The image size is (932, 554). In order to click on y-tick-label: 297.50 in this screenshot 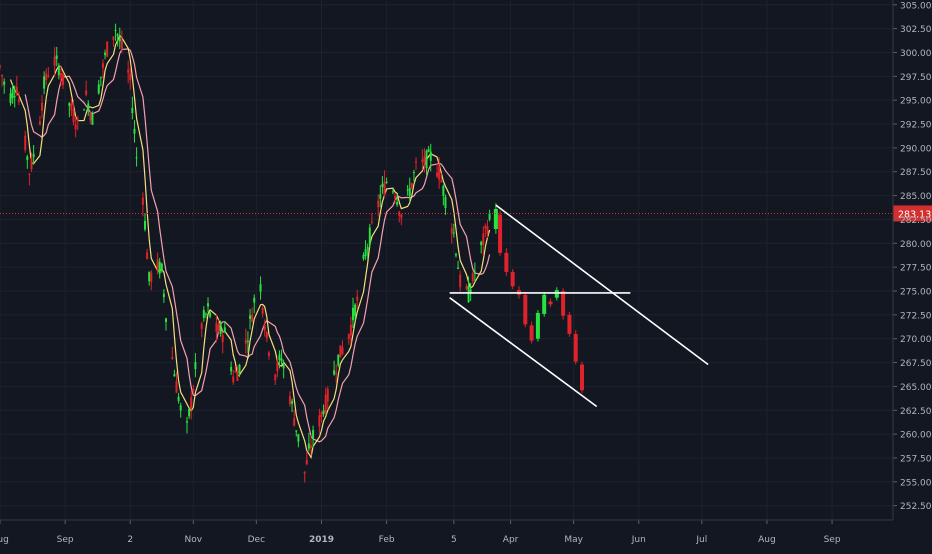, I will do `click(916, 78)`.